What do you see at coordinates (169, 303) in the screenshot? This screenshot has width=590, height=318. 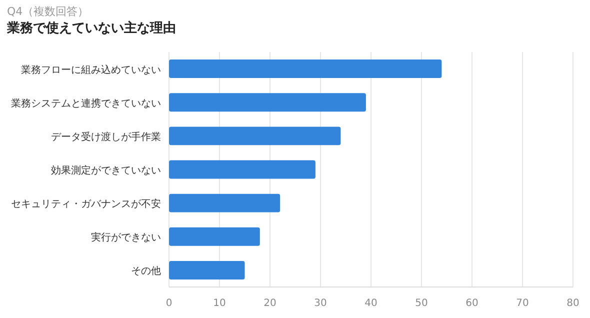 I see `x-tick-label: 0` at bounding box center [169, 303].